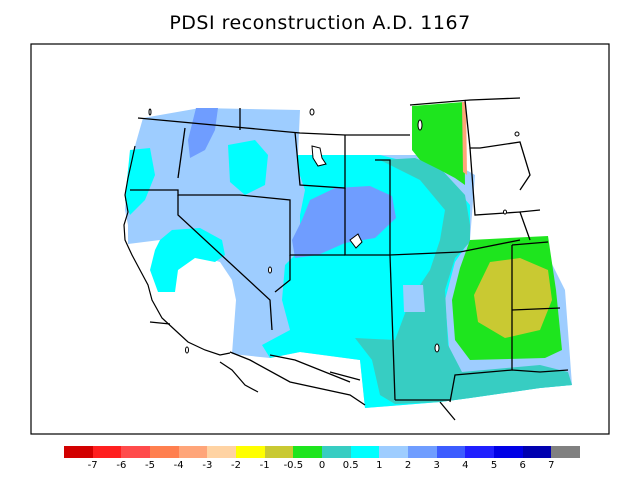  What do you see at coordinates (408, 465) in the screenshot?
I see `legend-tick-label: 2` at bounding box center [408, 465].